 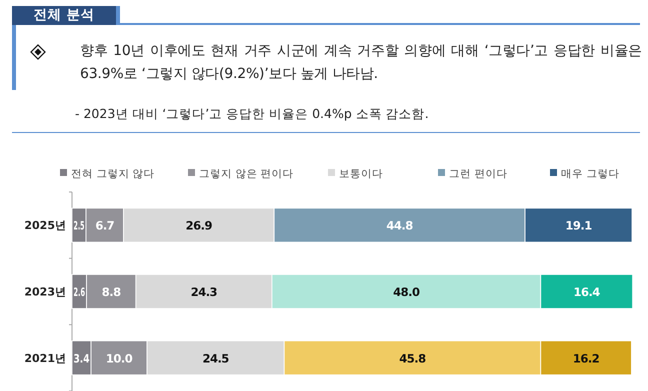 I want to click on y-tick-label: 2021년, so click(x=45, y=358).